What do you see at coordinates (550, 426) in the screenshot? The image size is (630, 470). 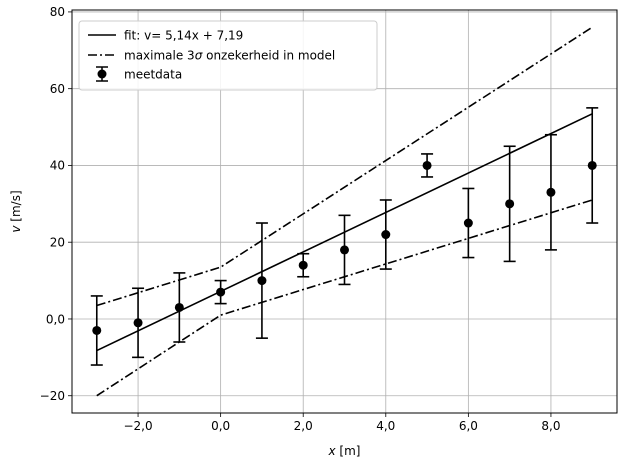 I see `x-tick-label: 8,0` at bounding box center [550, 426].